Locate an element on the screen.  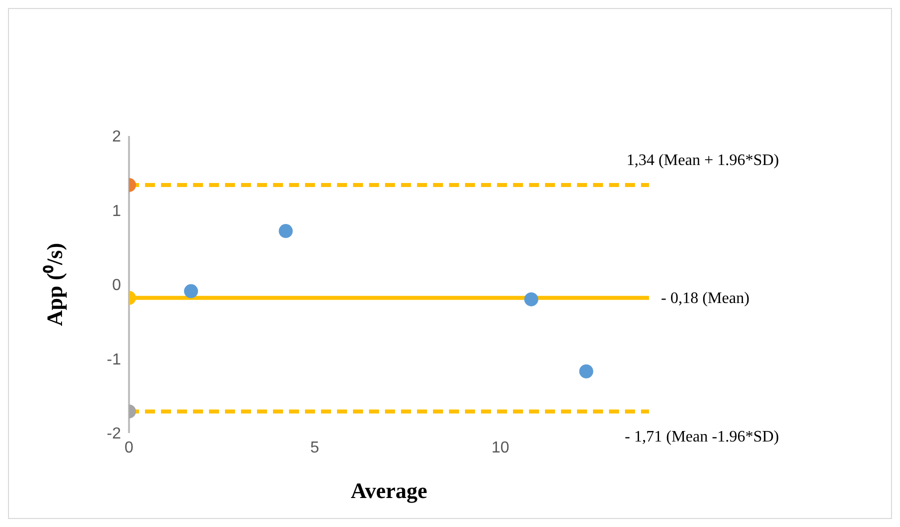
y-tick-label: 0 is located at coordinates (117, 285).